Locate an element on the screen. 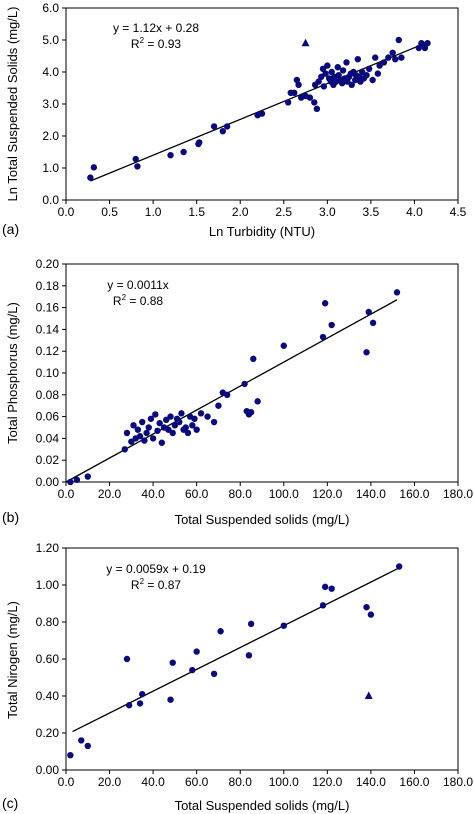  x-tick-label: 0.0 is located at coordinates (66, 212).